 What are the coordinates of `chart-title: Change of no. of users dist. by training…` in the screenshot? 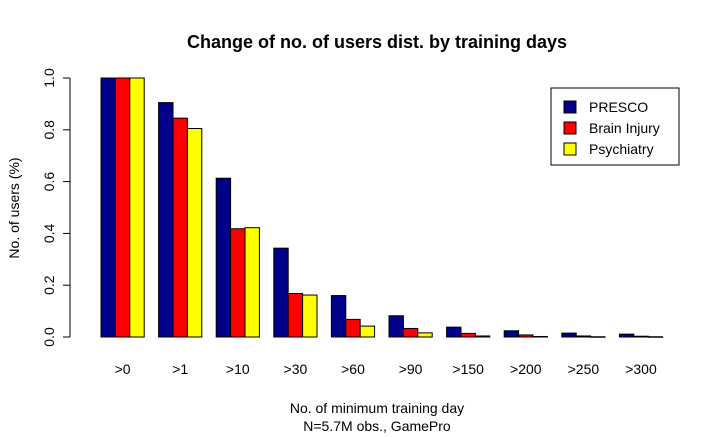 It's located at (377, 42).